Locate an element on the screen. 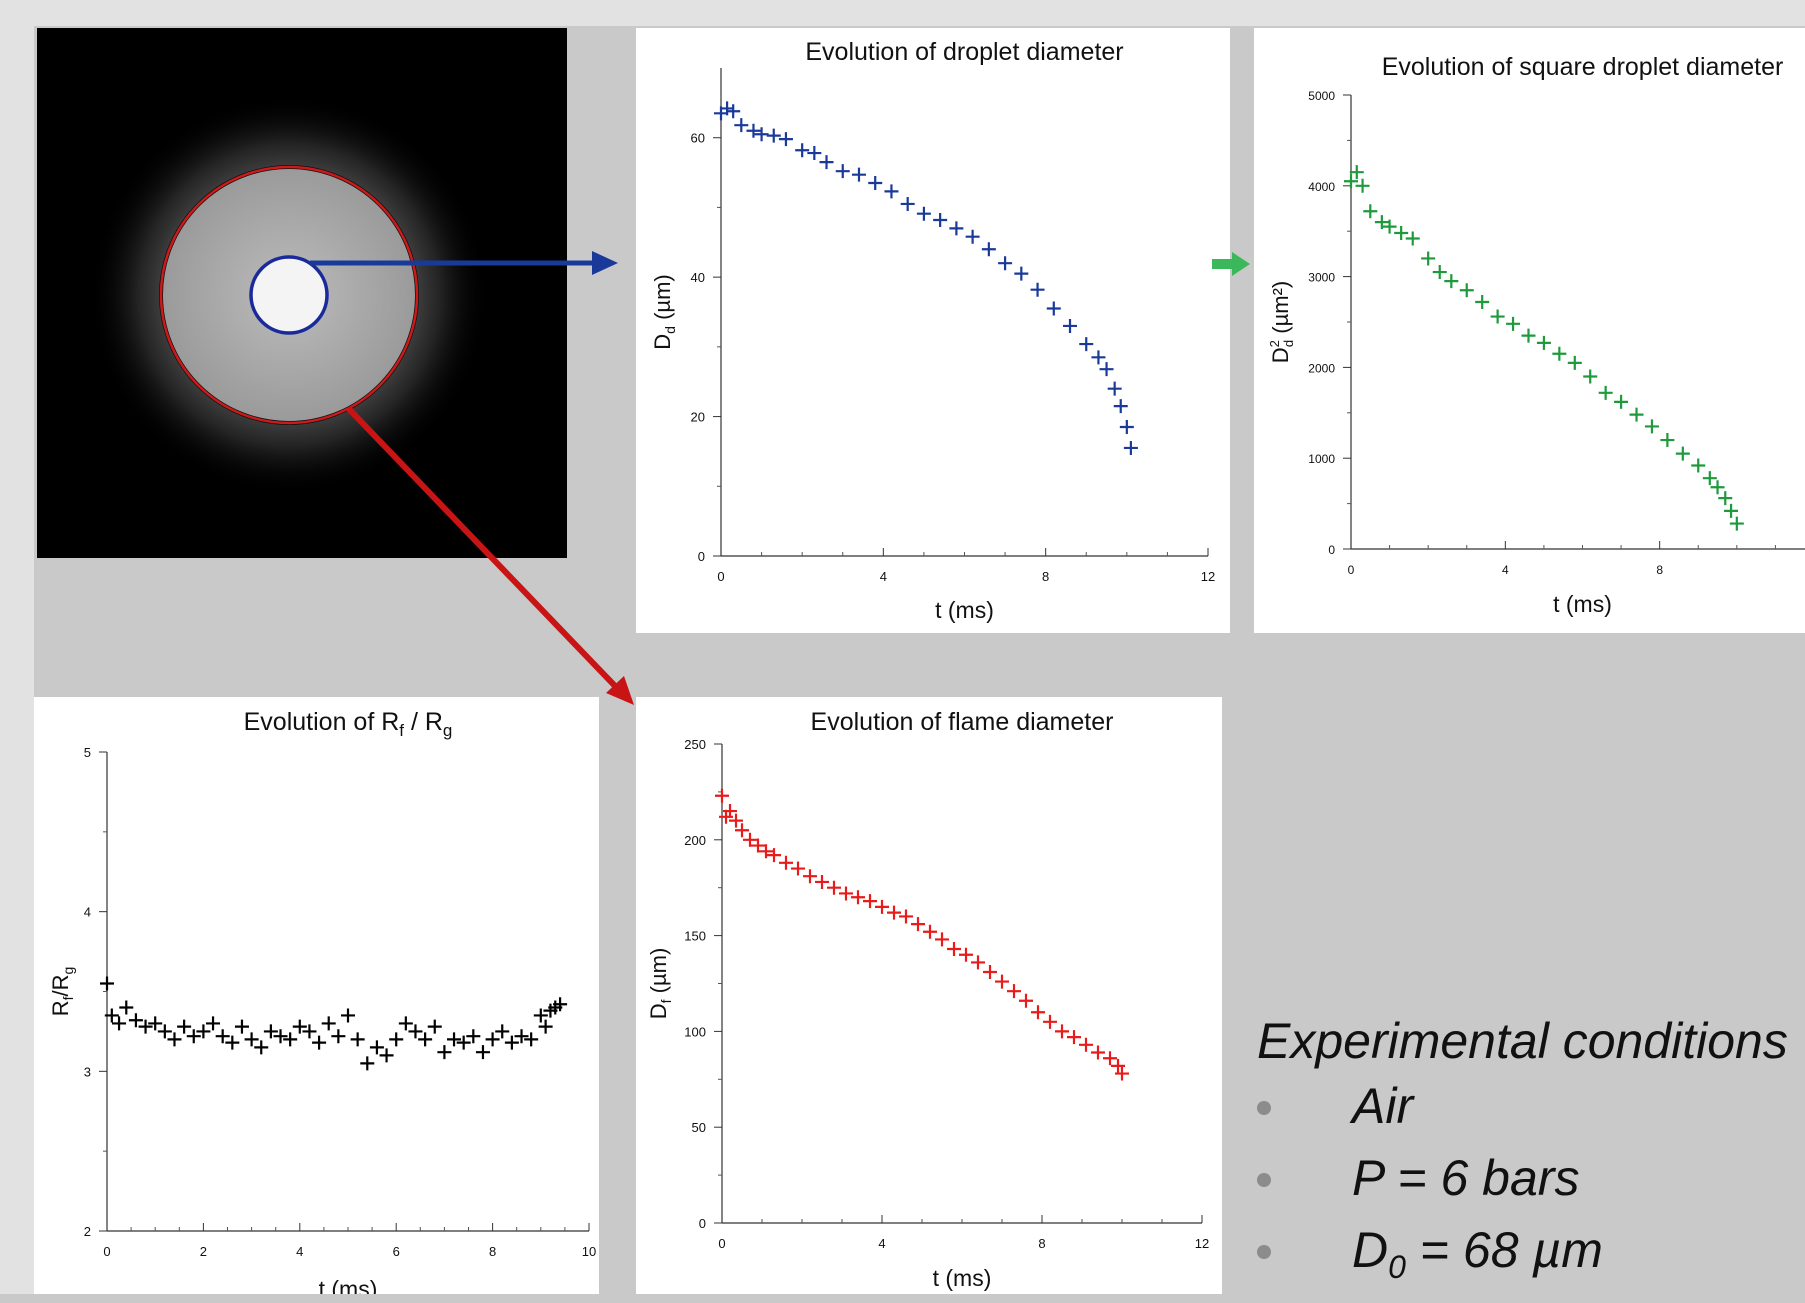 The width and height of the screenshot is (1805, 1303). y-label-sub2: g is located at coordinates (68, 971).